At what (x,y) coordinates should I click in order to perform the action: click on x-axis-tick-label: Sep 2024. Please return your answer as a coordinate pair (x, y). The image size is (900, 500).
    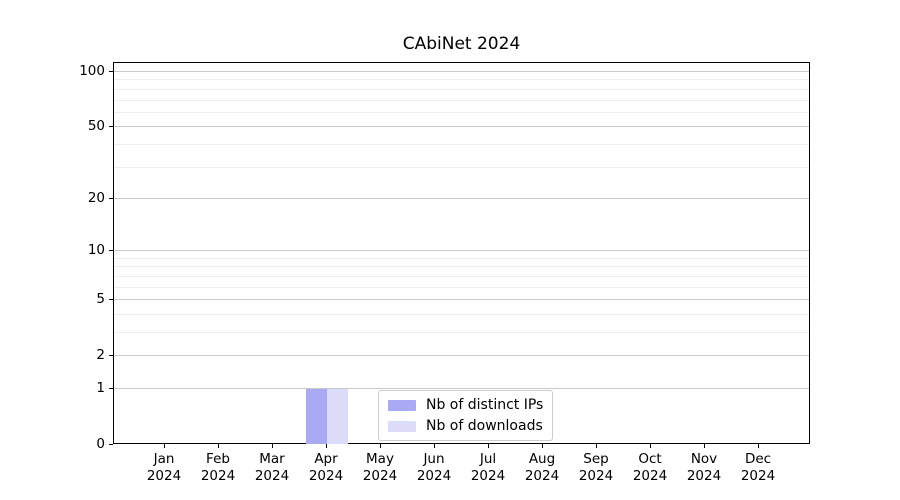
    Looking at the image, I should click on (596, 467).